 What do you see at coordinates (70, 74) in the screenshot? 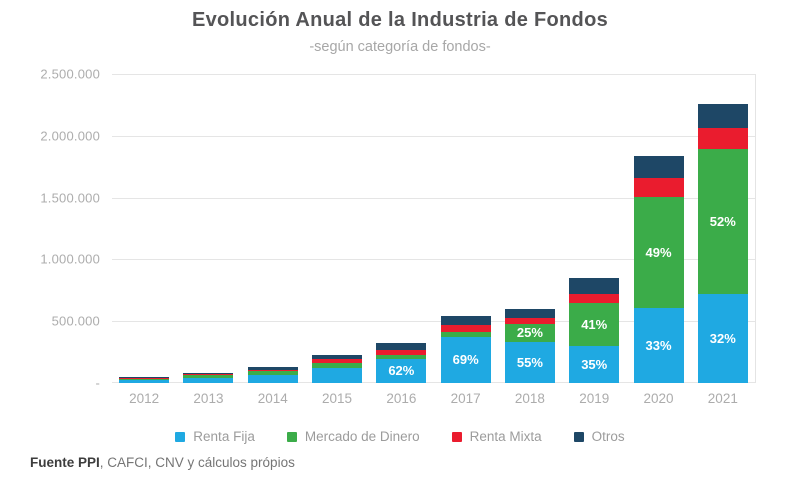
I see `y-tick-label: 2.500.000` at bounding box center [70, 74].